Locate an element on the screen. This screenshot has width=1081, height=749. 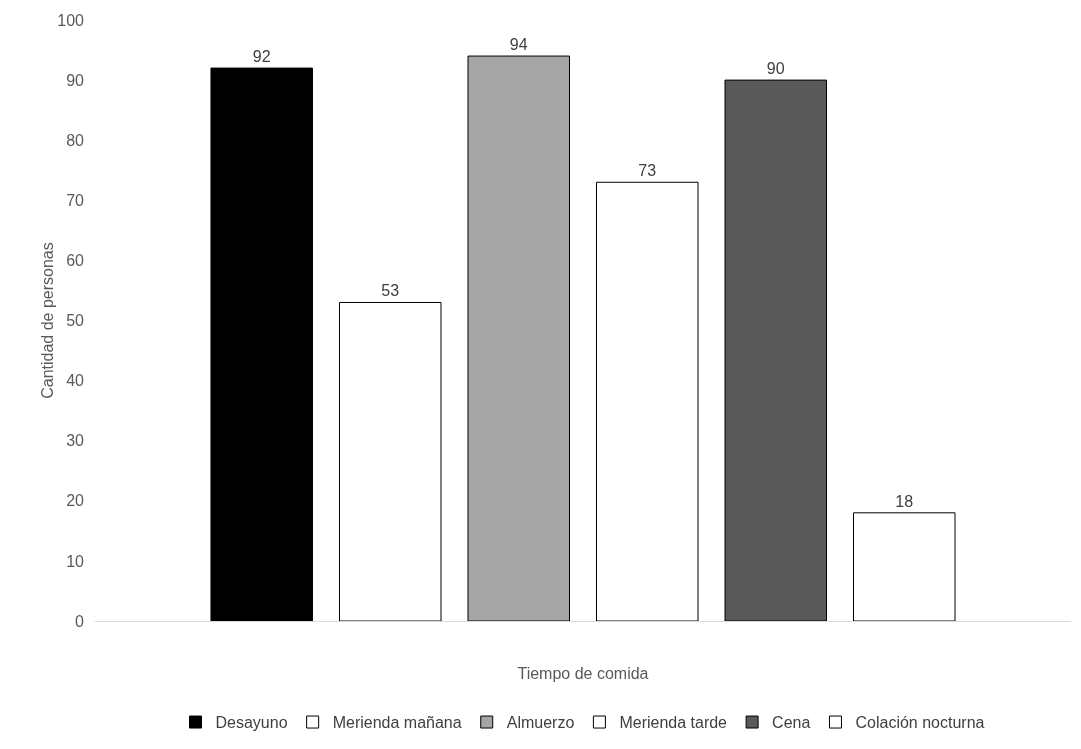
legend-label: Desayuno is located at coordinates (251, 723).